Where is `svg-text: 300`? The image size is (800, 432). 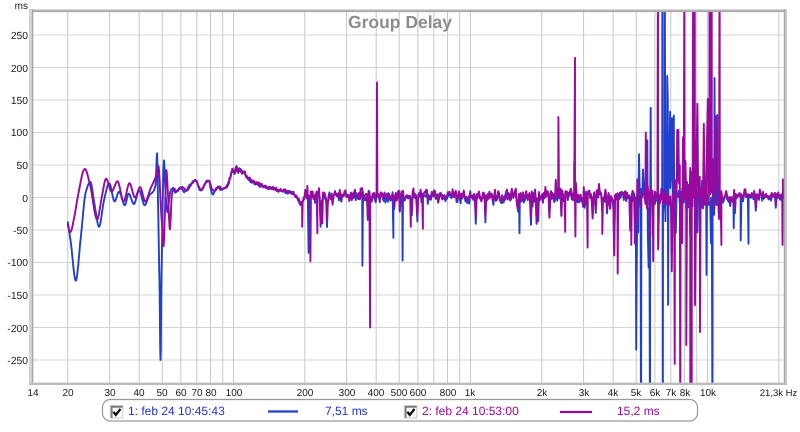 svg-text: 300 is located at coordinates (347, 393).